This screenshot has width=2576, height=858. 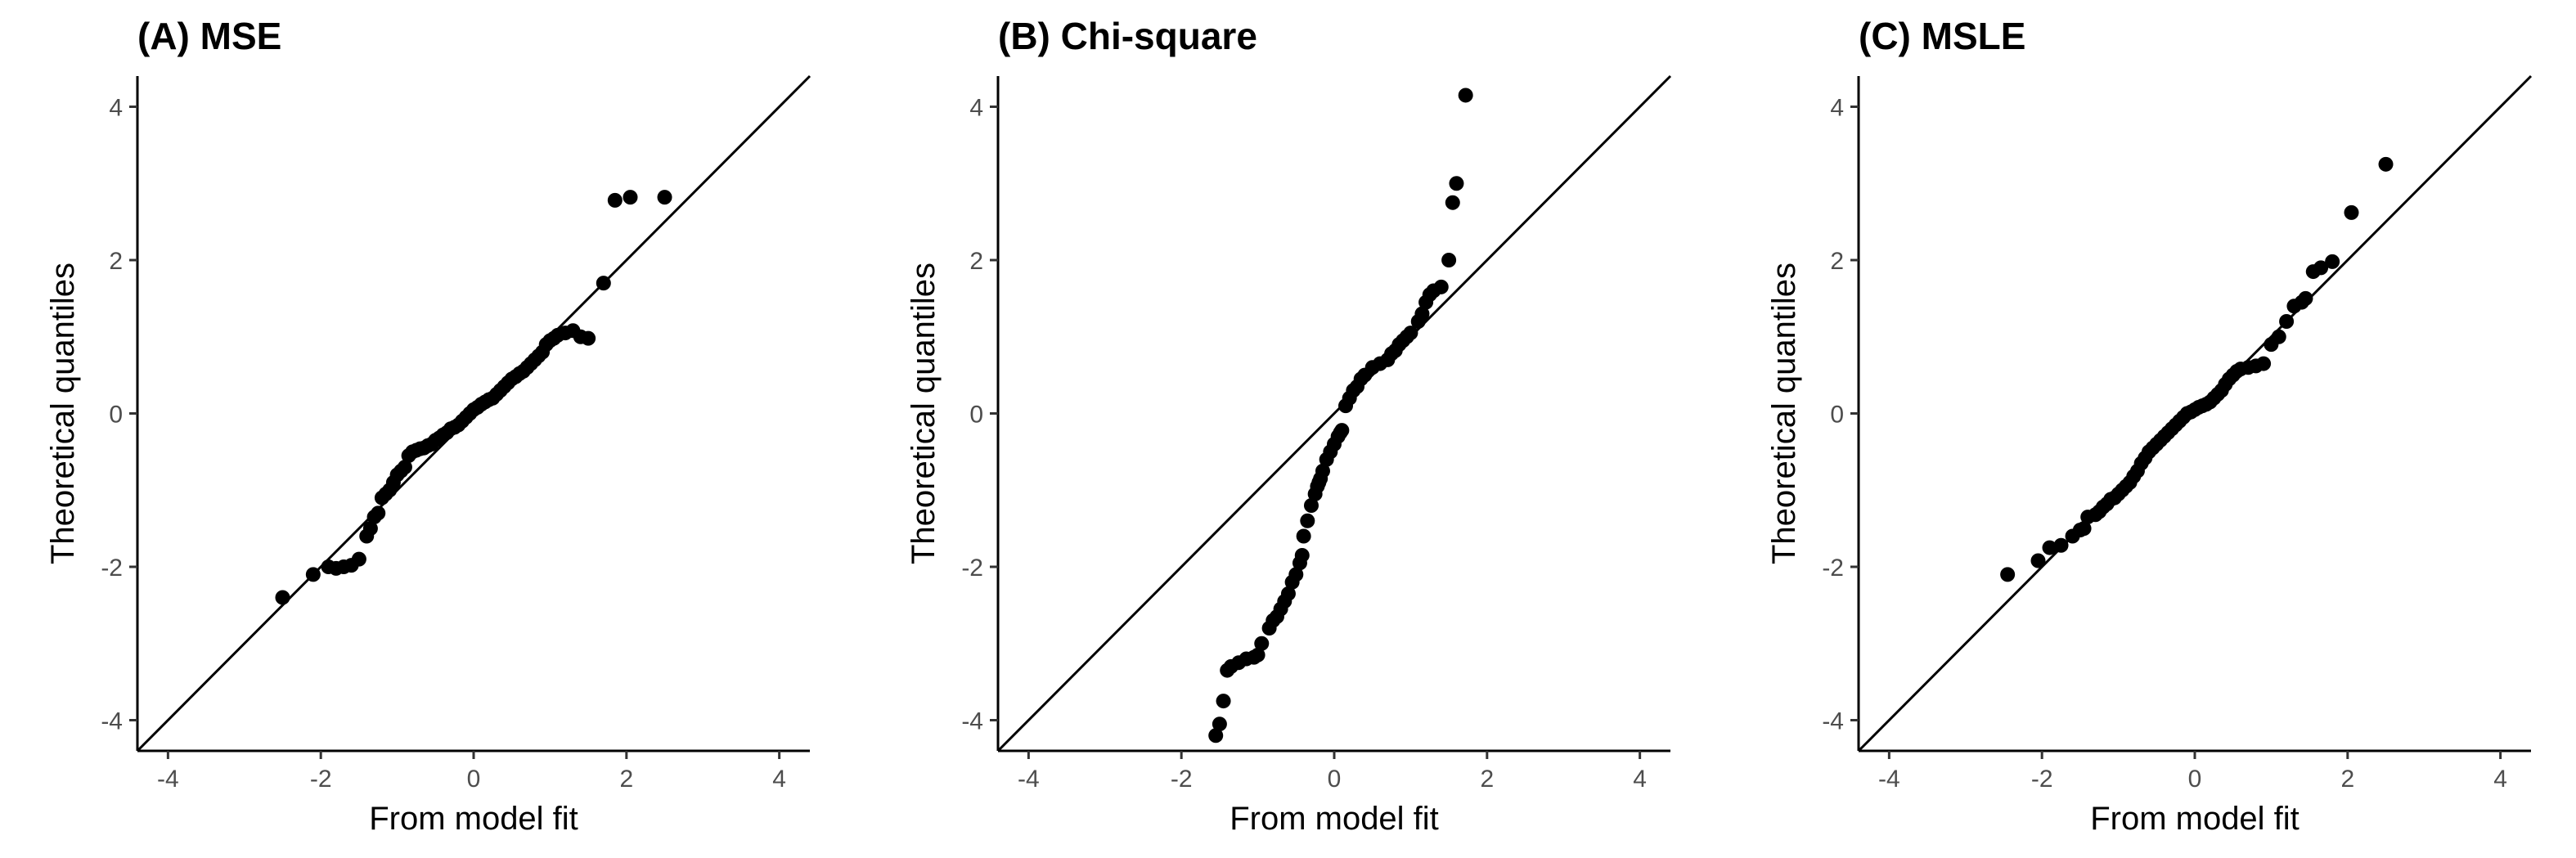 What do you see at coordinates (209, 36) in the screenshot?
I see `panel-title: (A) MSE` at bounding box center [209, 36].